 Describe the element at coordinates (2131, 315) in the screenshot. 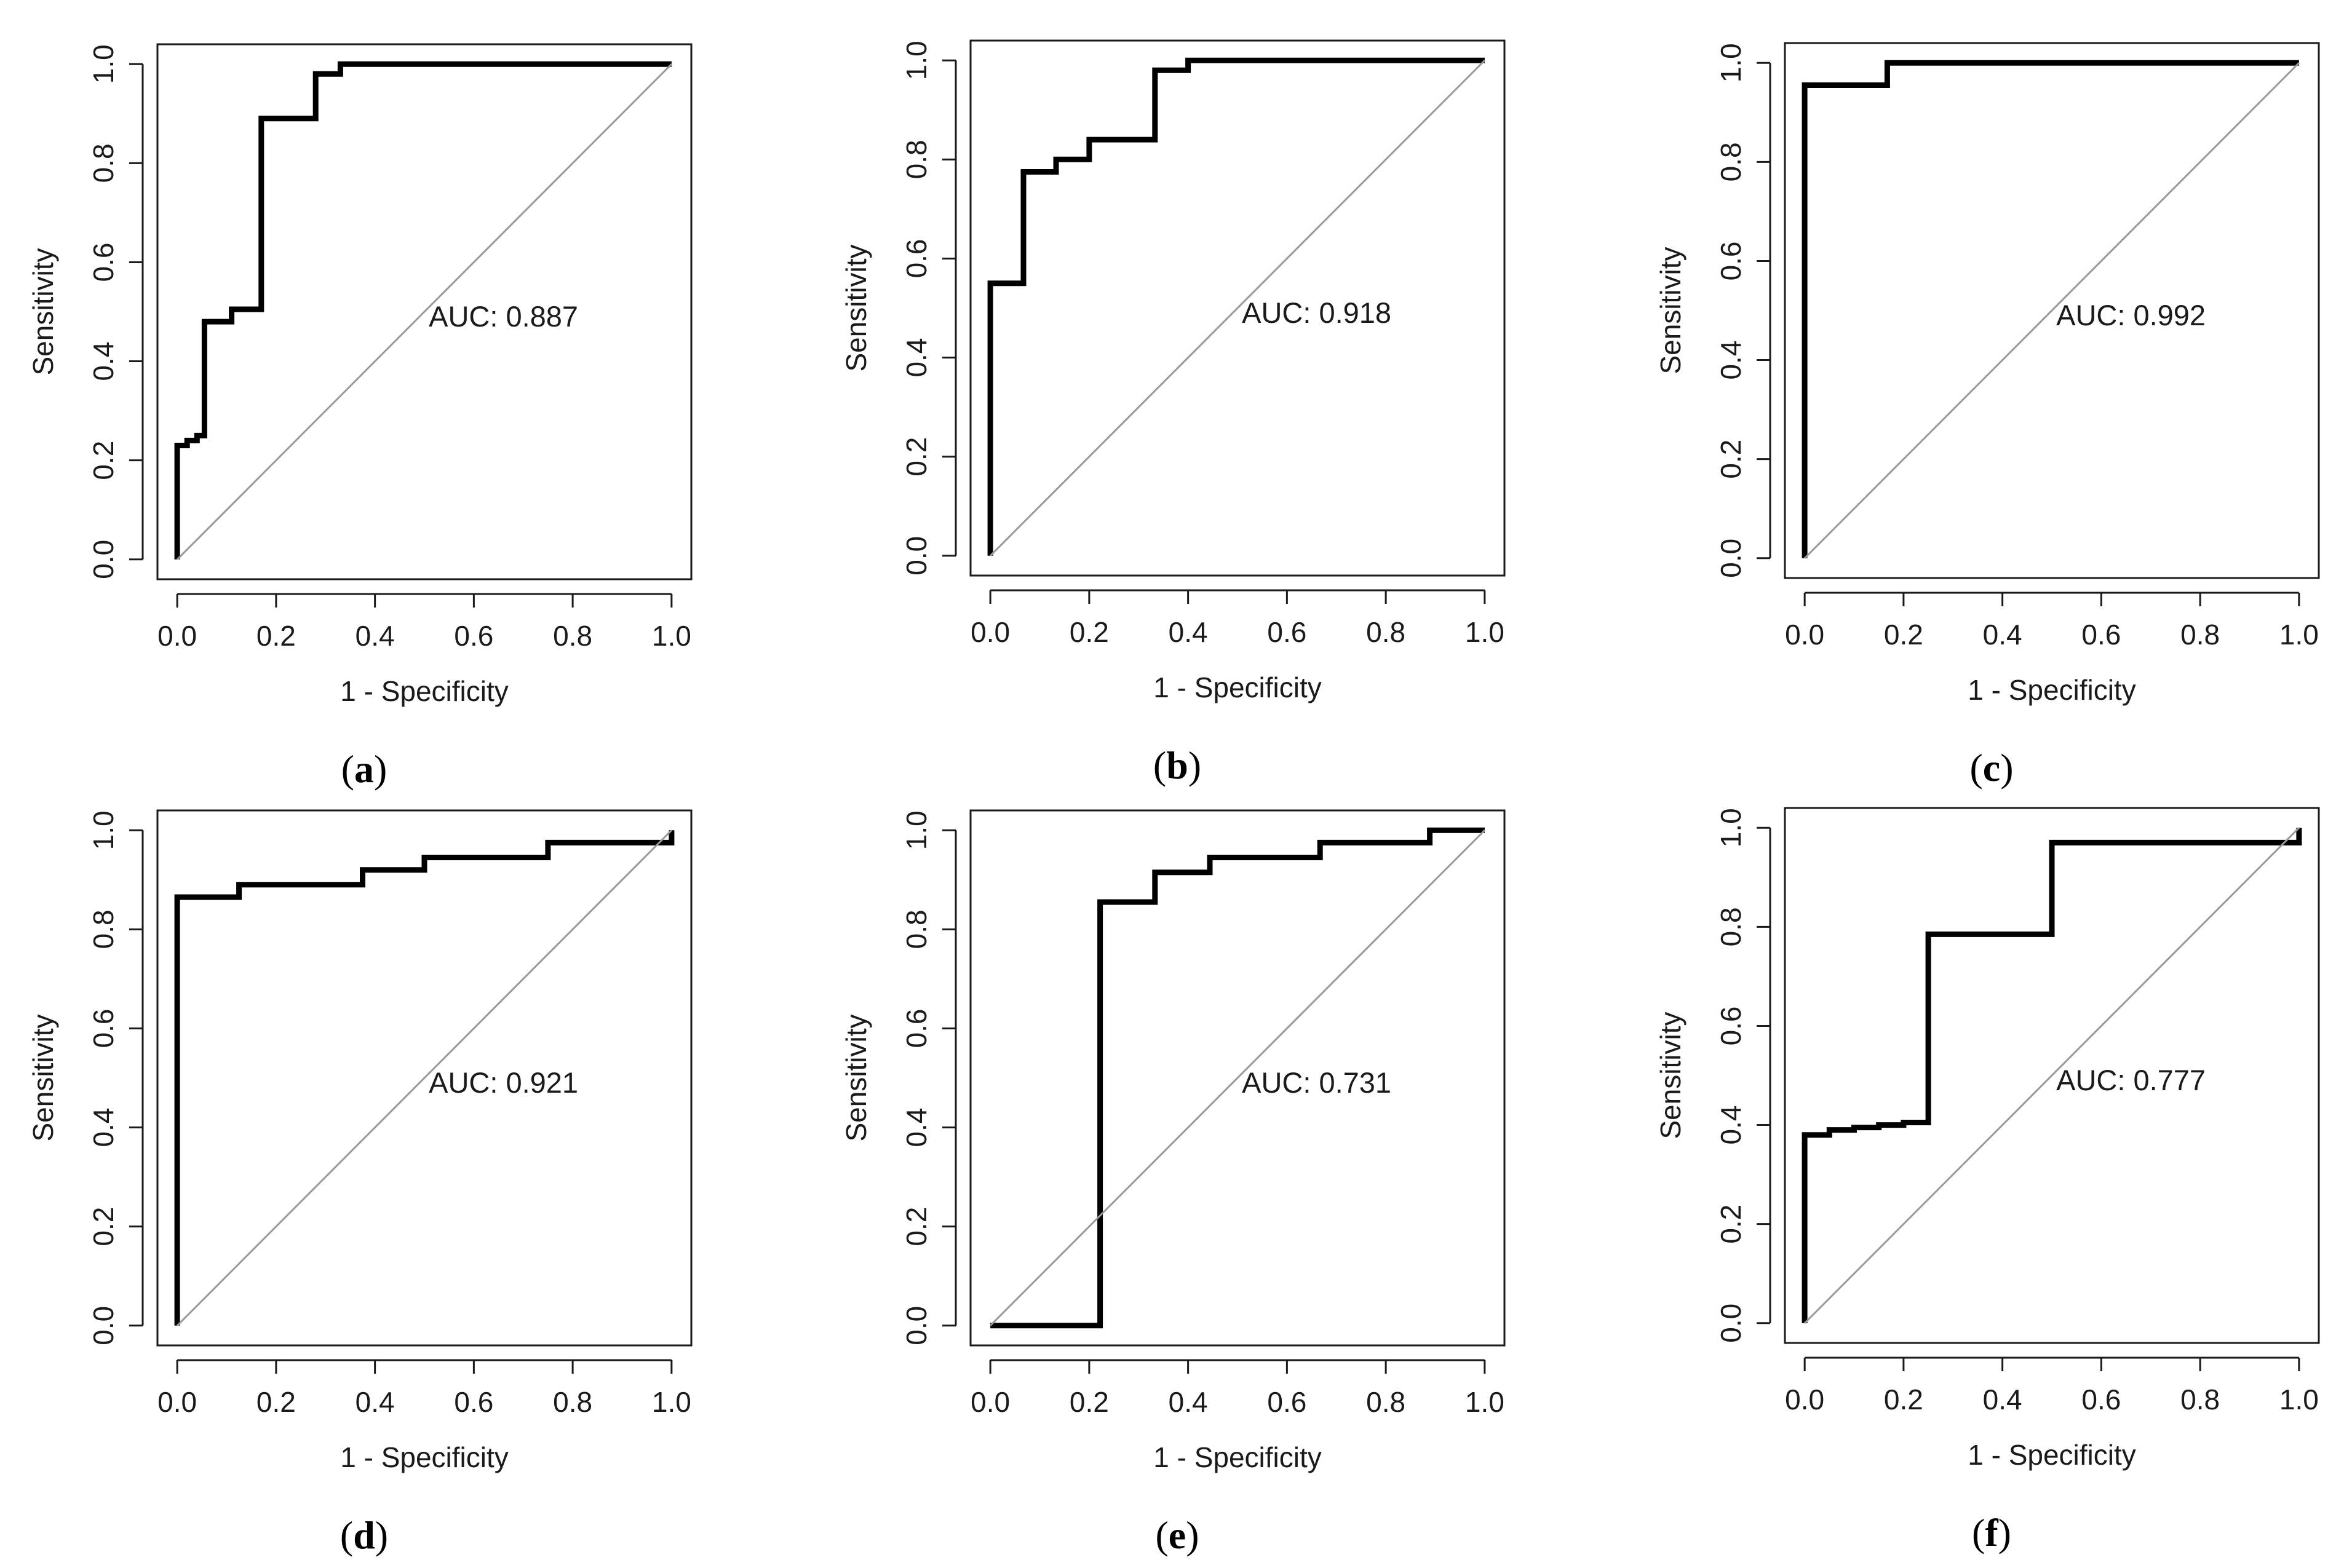

I see `auc-annotation: AUC: 0.992` at that location.